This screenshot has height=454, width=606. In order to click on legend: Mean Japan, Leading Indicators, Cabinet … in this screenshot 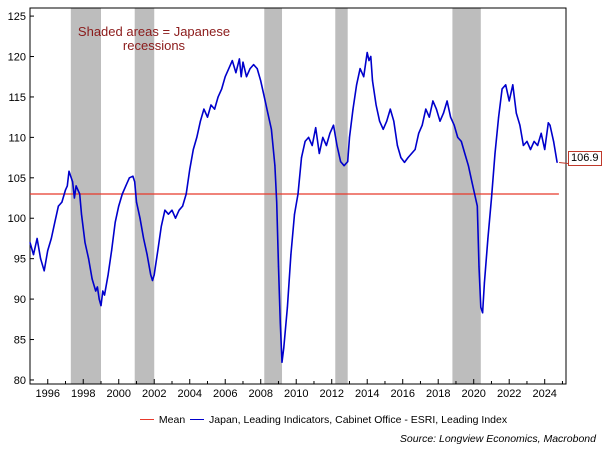, I will do `click(323, 420)`.